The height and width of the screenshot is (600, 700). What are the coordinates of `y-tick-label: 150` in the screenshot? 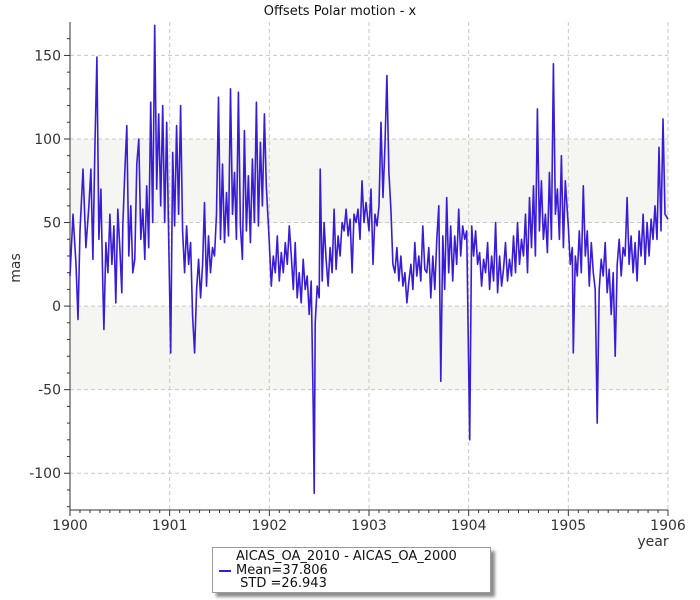 It's located at (47, 56).